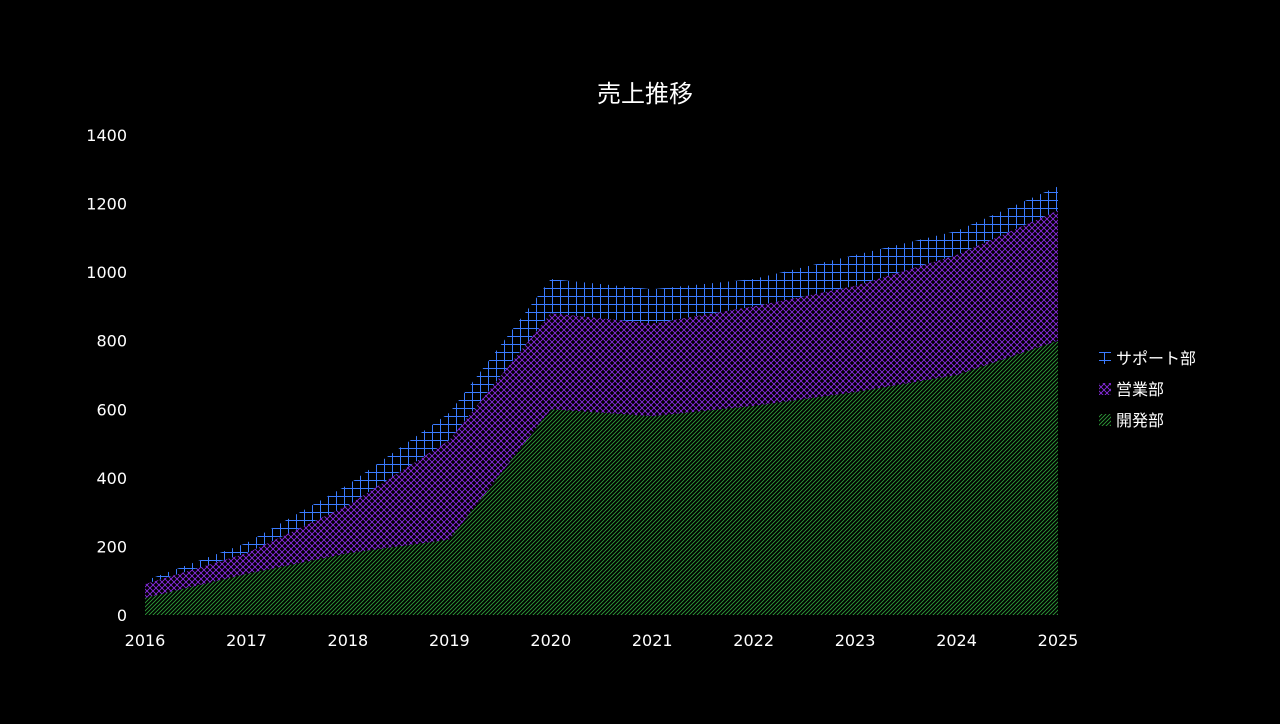 This screenshot has width=1280, height=724. Describe the element at coordinates (145, 640) in the screenshot. I see `x-tick-label: 2016` at that location.